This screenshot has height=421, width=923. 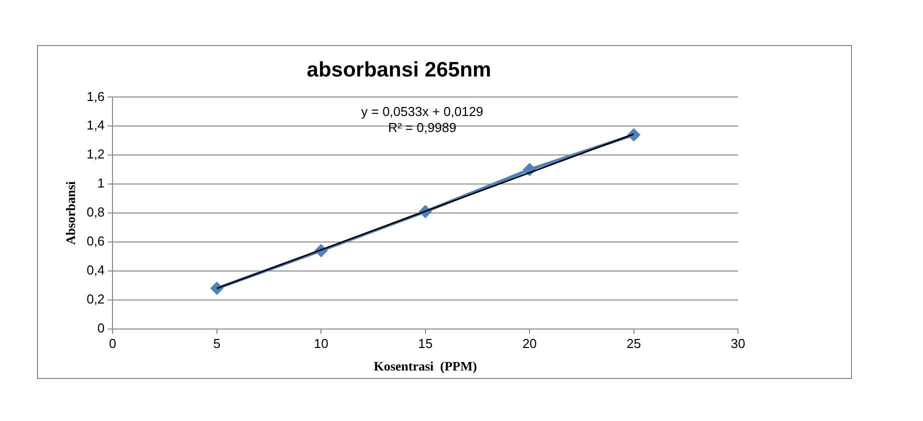 I want to click on x-tick-label: 30, so click(x=738, y=344).